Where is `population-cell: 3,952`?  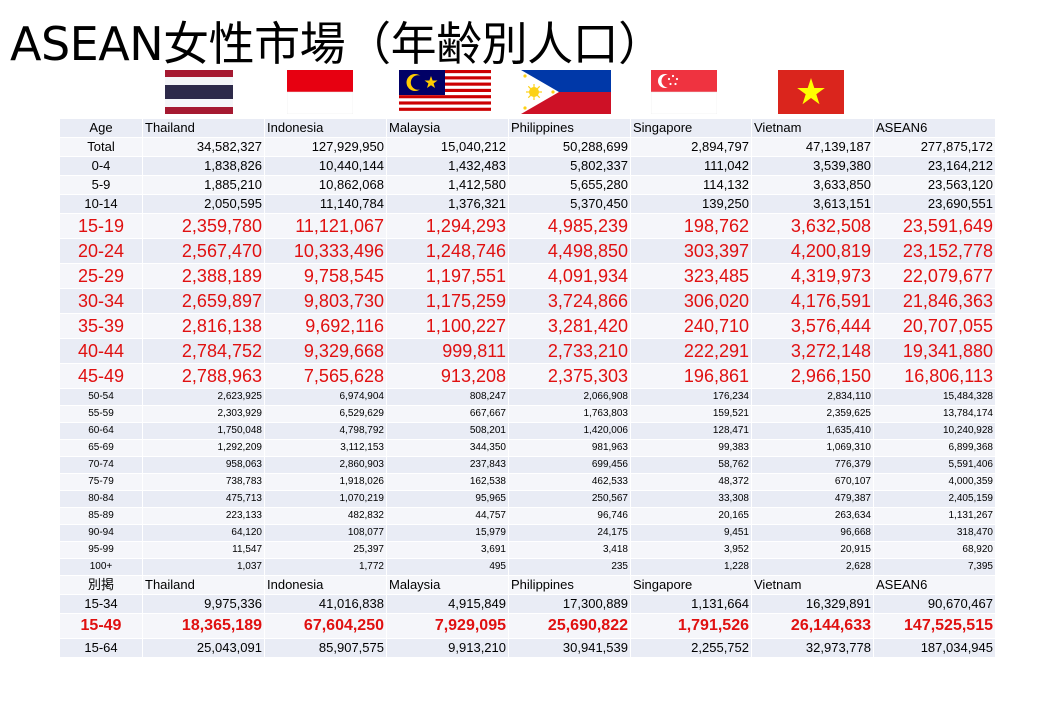
population-cell: 3,952 is located at coordinates (691, 550).